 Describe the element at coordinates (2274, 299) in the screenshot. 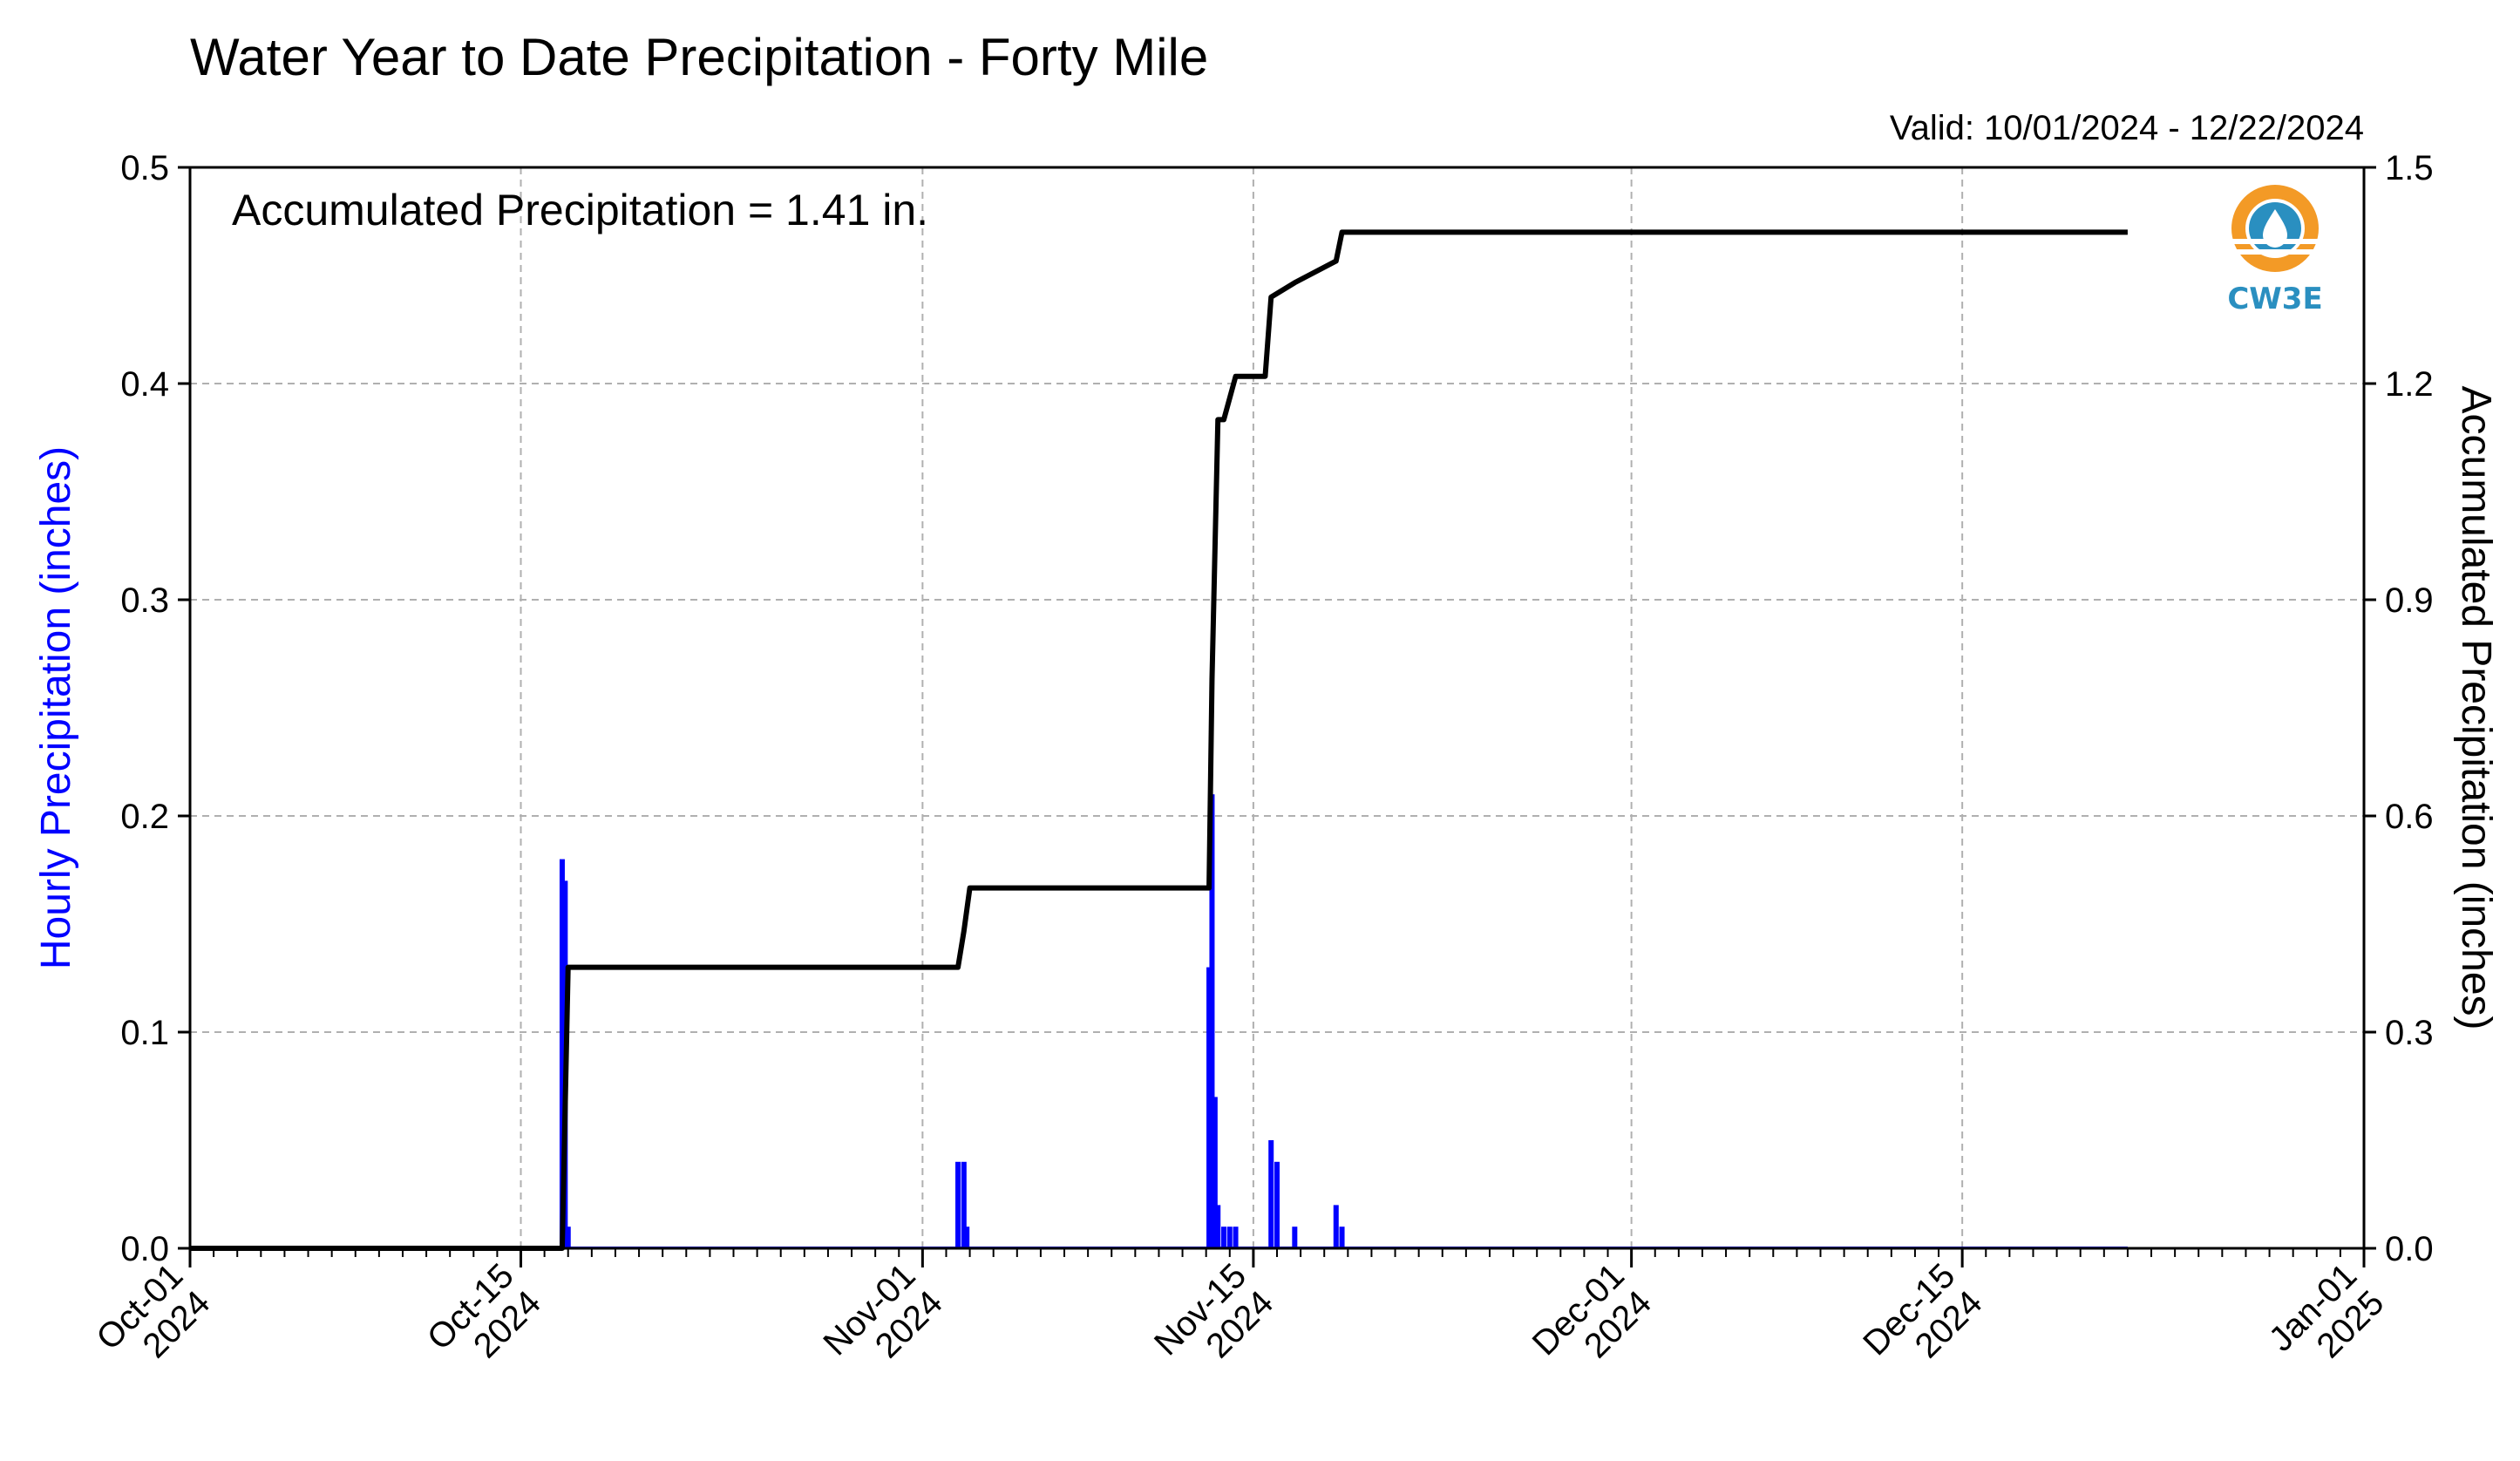

I see `logo-text: CW3E` at that location.